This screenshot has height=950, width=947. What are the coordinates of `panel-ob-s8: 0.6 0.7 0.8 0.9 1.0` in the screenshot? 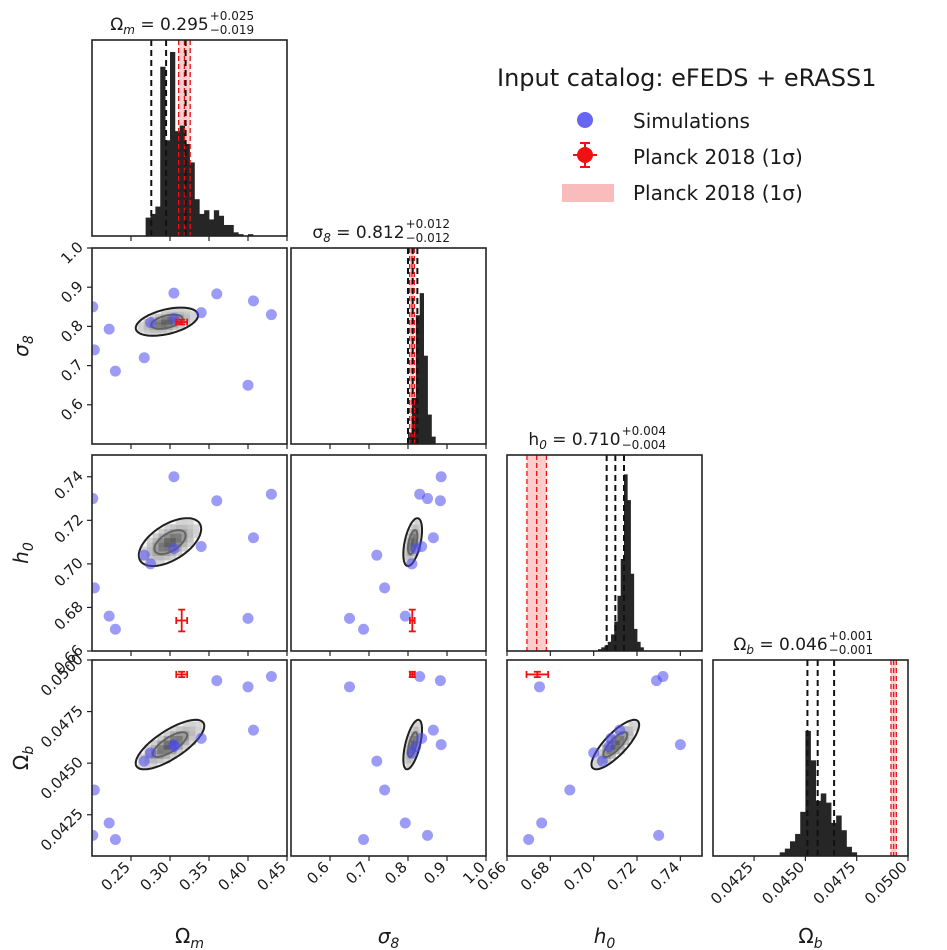 It's located at (389, 773).